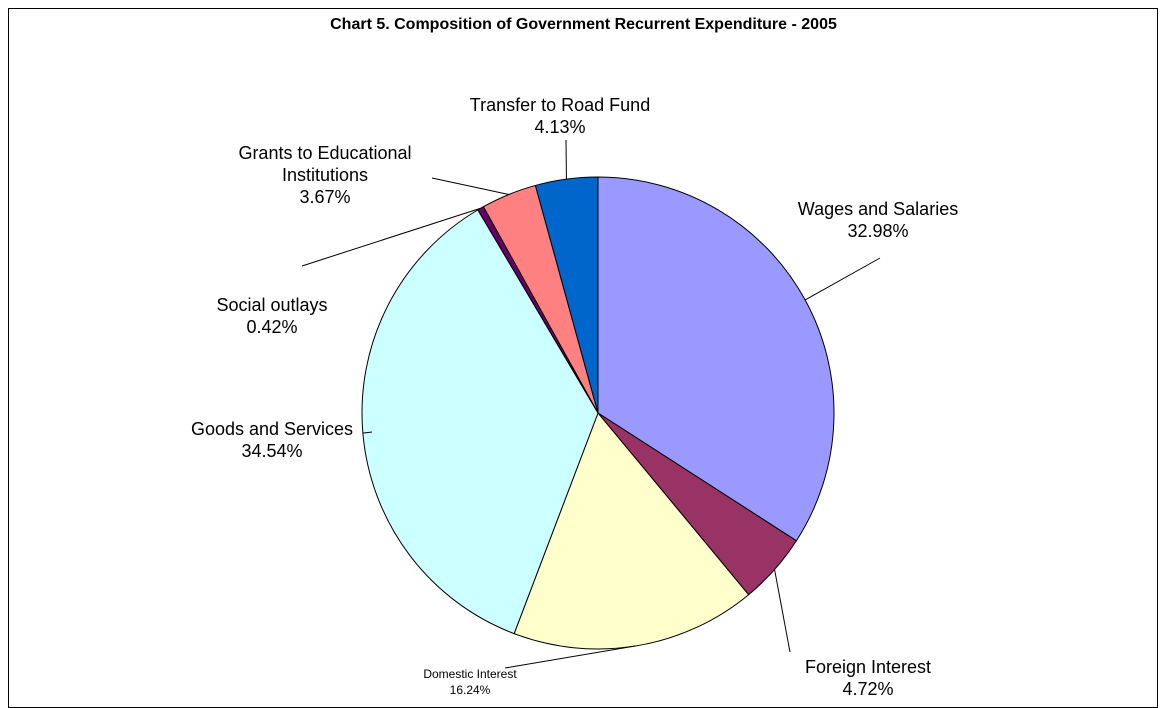 This screenshot has height=708, width=1167. What do you see at coordinates (470, 674) in the screenshot?
I see `slice-name: Domestic Interest` at bounding box center [470, 674].